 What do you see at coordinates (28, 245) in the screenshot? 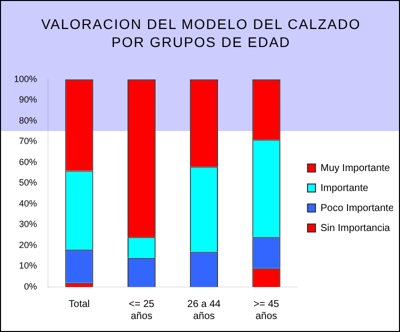
I see `y-tick-label: 20%` at bounding box center [28, 245].